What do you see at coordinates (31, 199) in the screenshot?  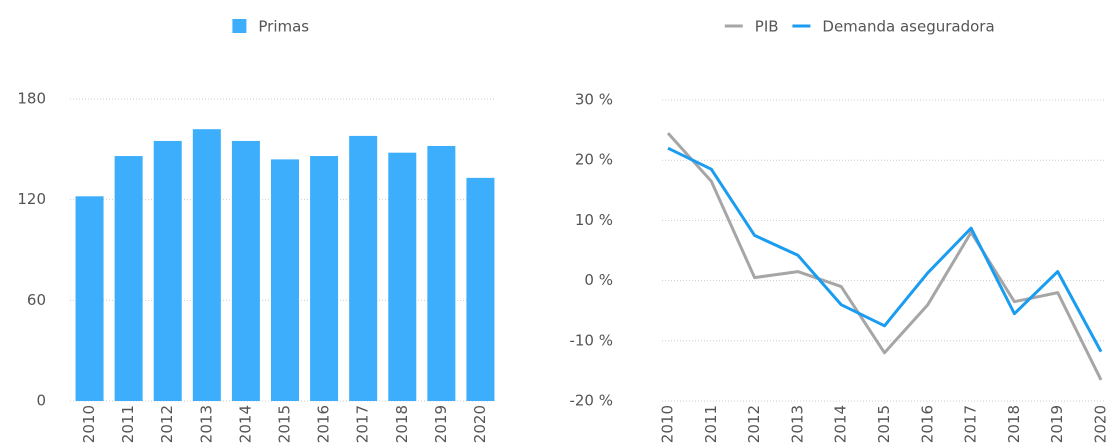 I see `y-tick-label: 120` at bounding box center [31, 199].